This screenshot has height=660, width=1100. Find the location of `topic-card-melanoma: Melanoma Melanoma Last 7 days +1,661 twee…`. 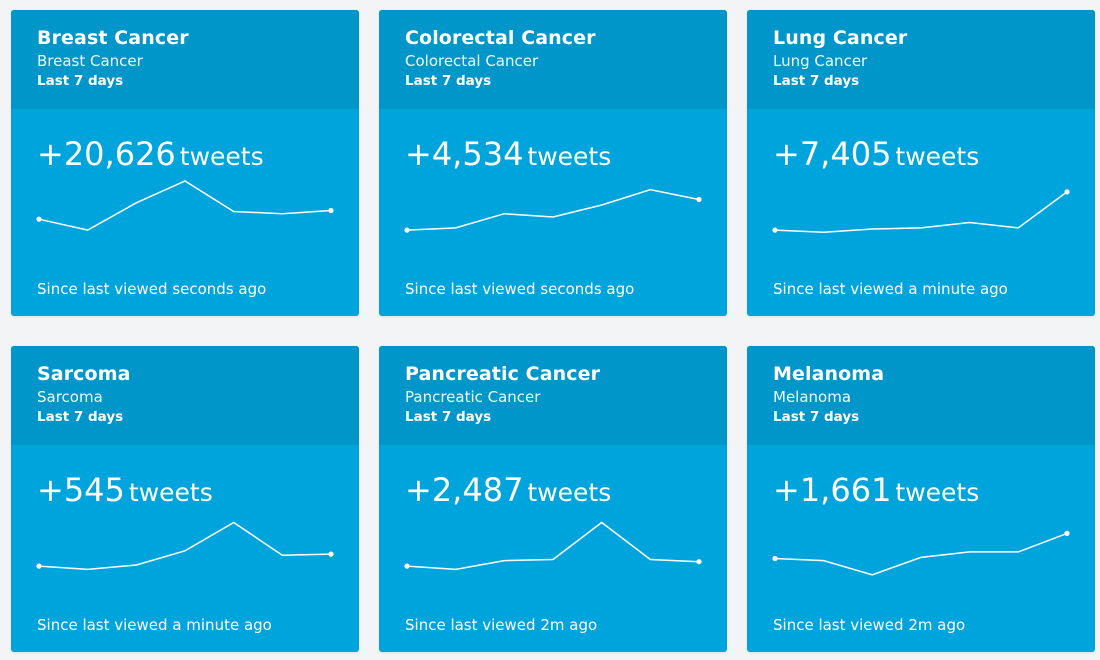

topic-card-melanoma: Melanoma Melanoma Last 7 days +1,661 twee… is located at coordinates (921, 499).